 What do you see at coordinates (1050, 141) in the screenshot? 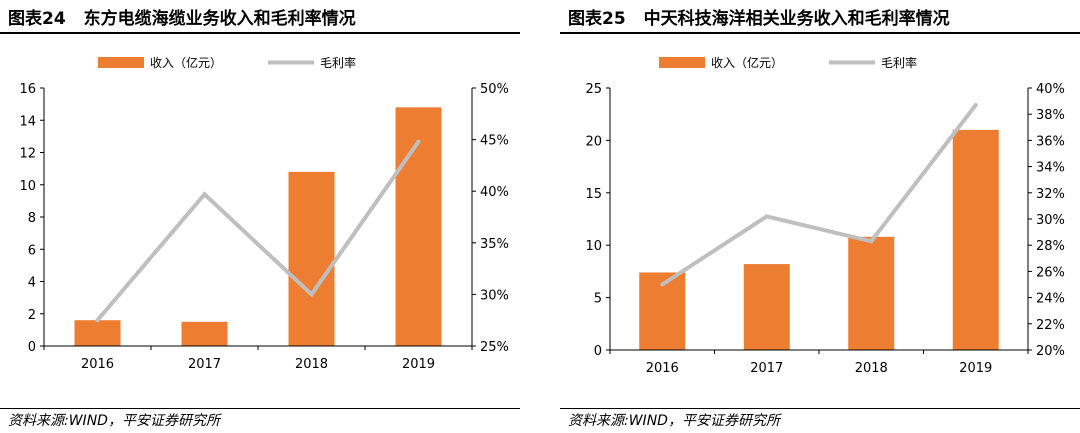
I see `right-tick-label: 36%` at bounding box center [1050, 141].